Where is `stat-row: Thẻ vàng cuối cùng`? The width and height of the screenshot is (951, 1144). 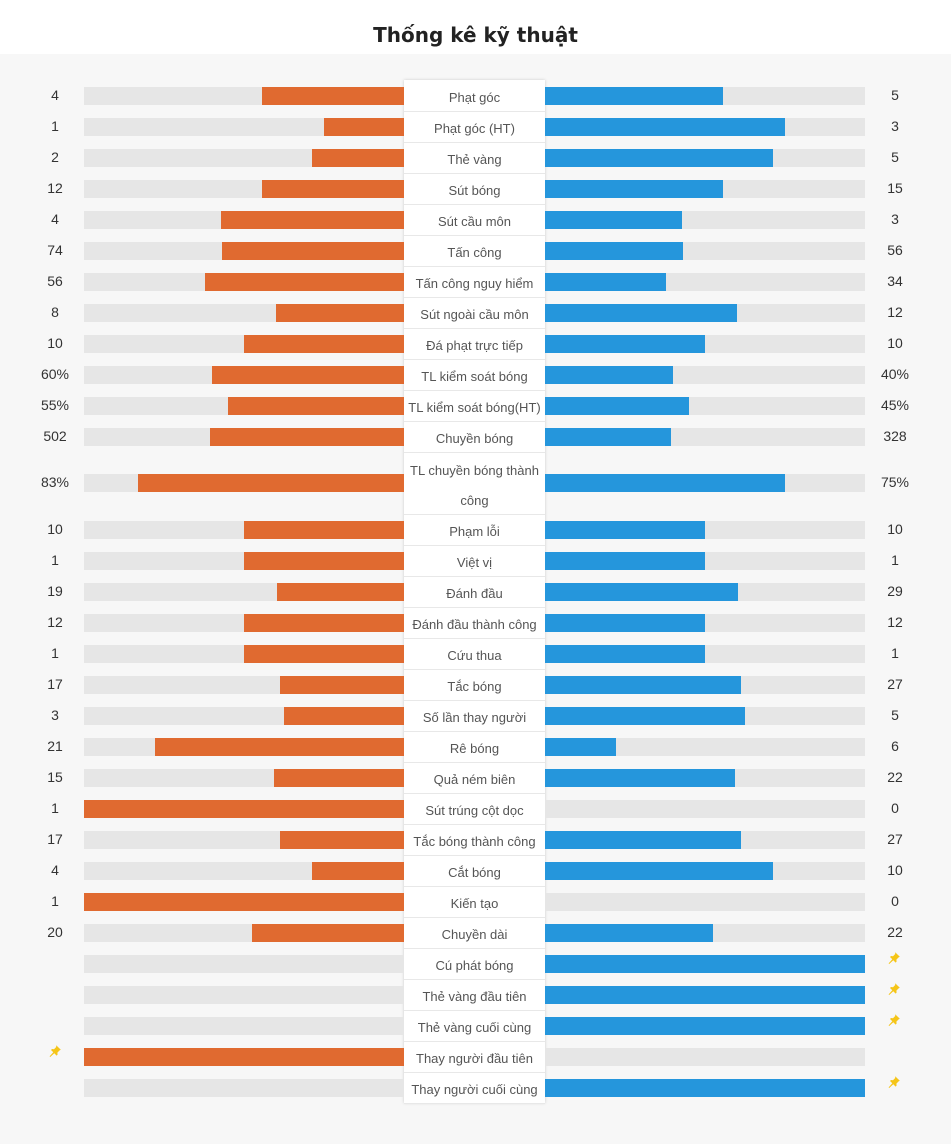 stat-row: Thẻ vàng cuối cùng is located at coordinates (475, 1026).